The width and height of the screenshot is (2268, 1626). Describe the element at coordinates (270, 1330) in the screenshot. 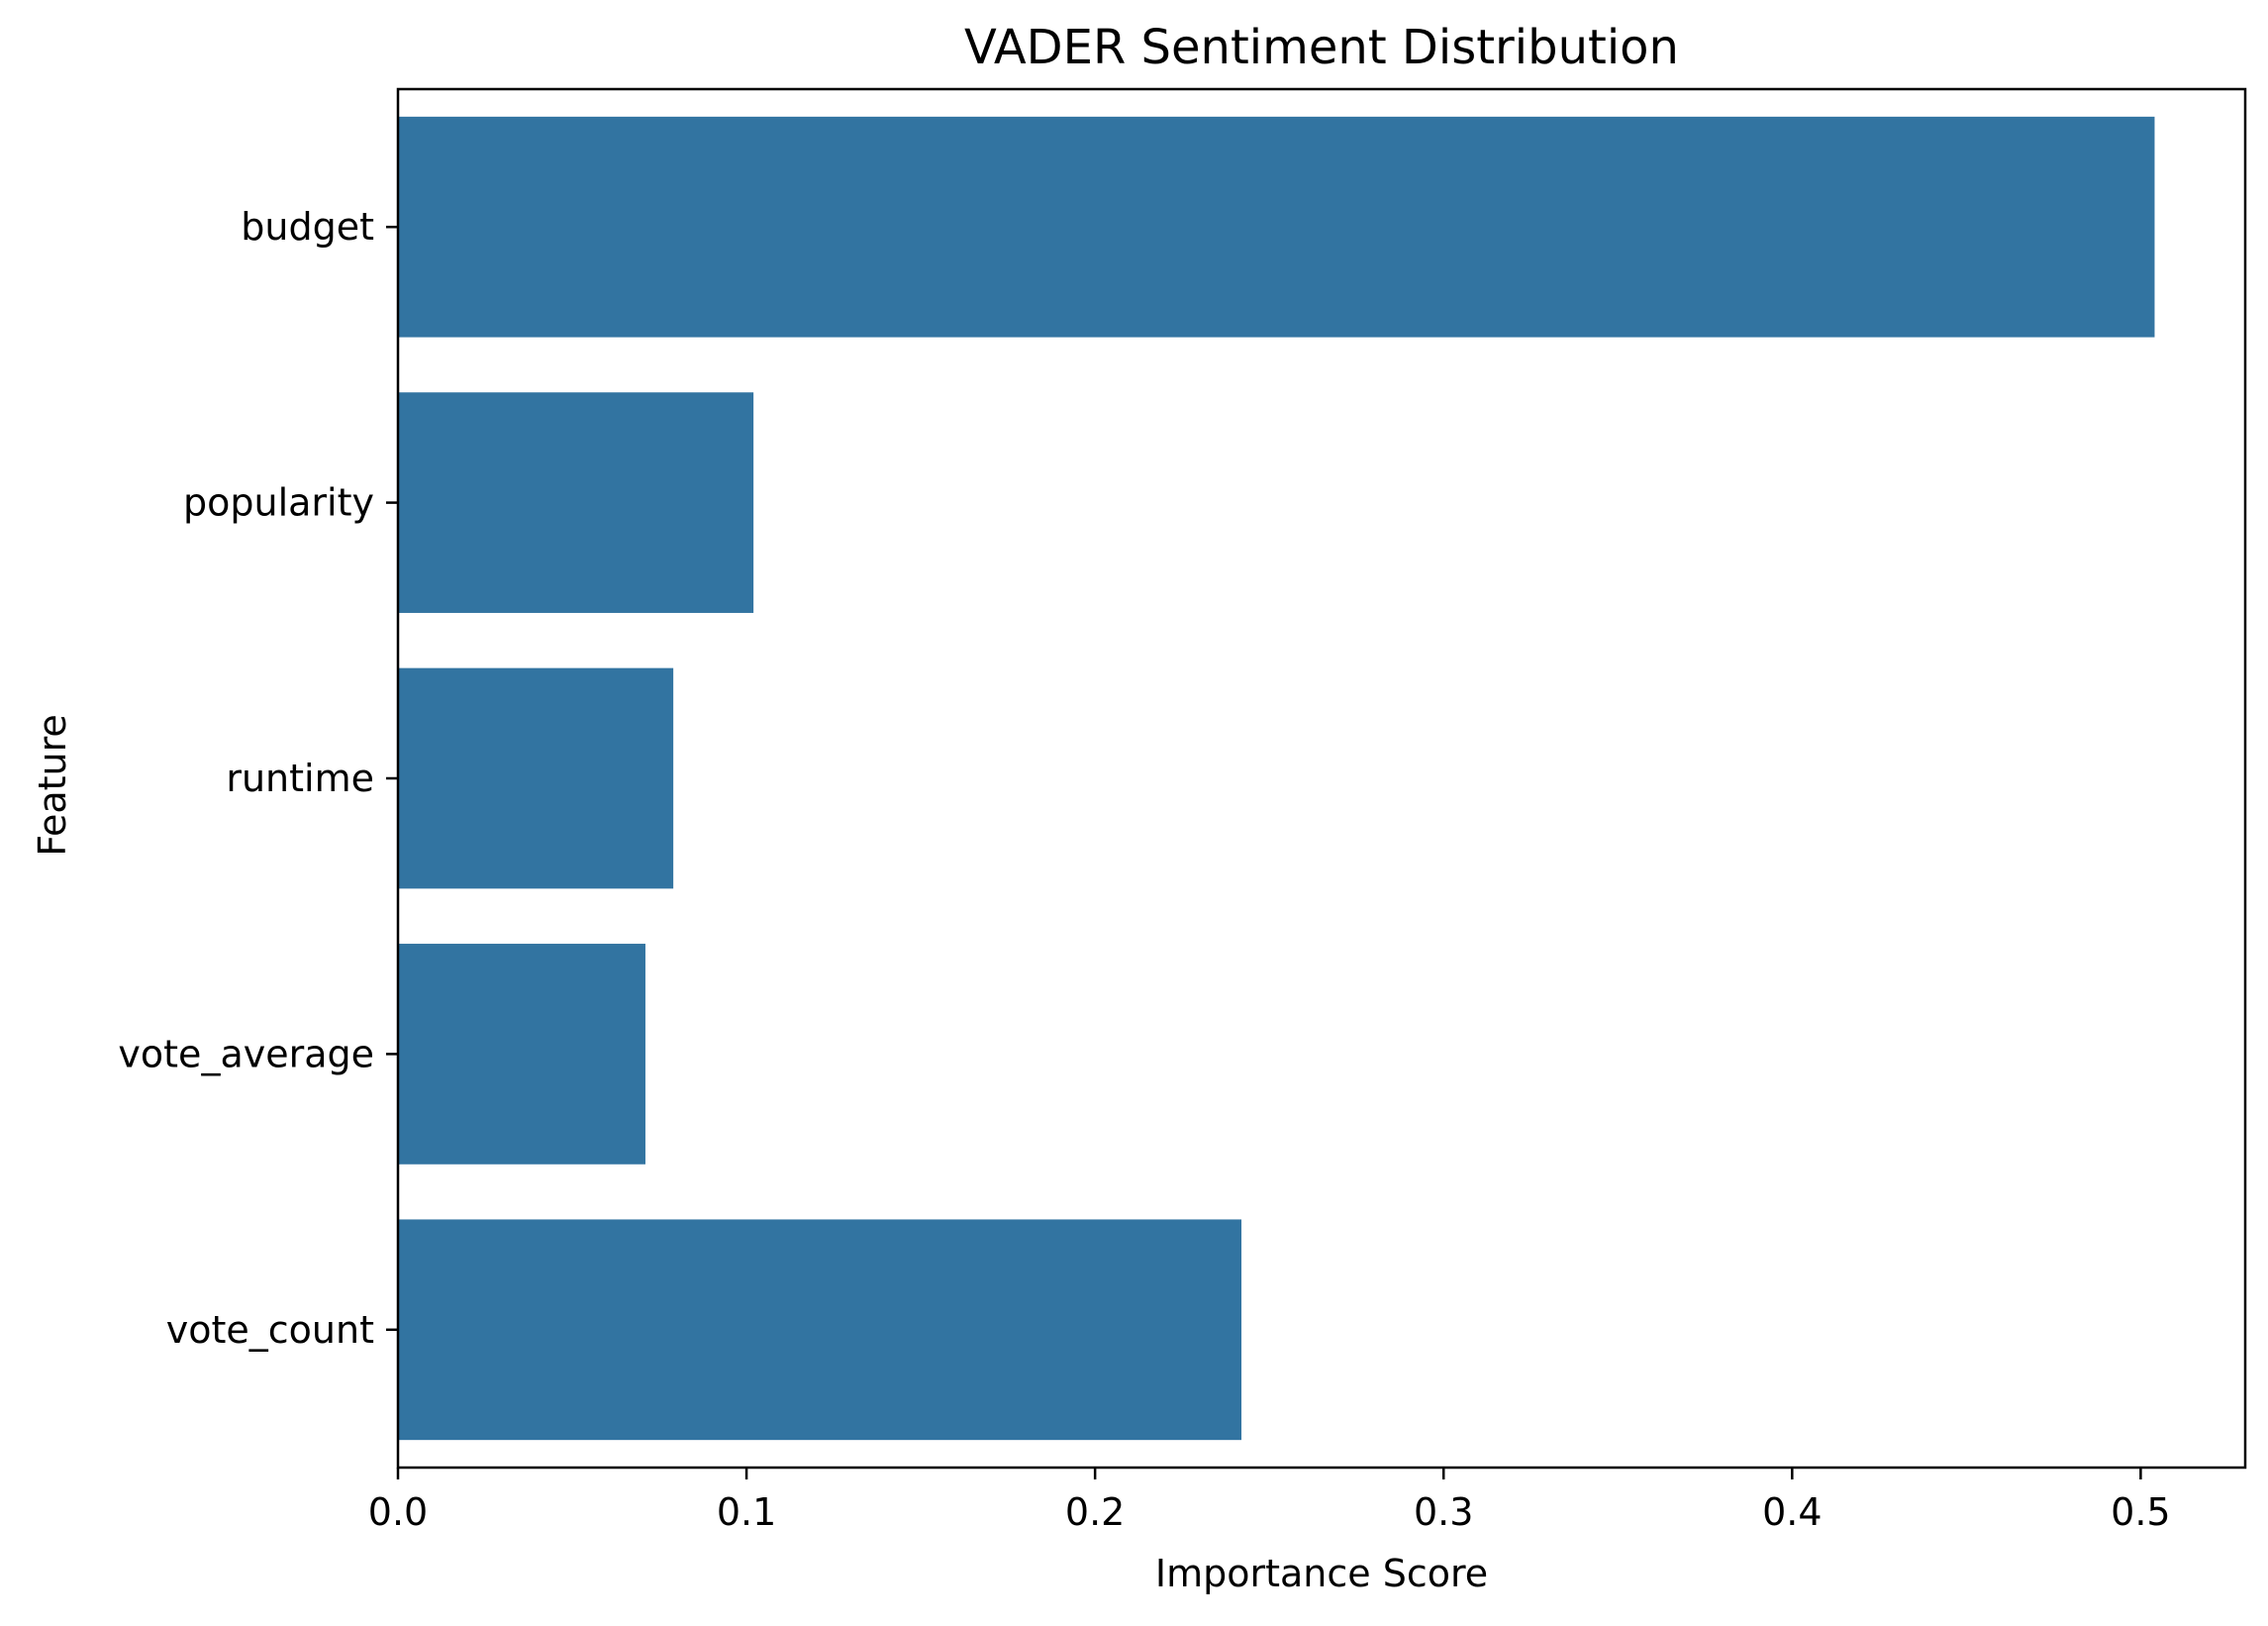

I see `y-tick-label-vote-count: vote_count` at that location.